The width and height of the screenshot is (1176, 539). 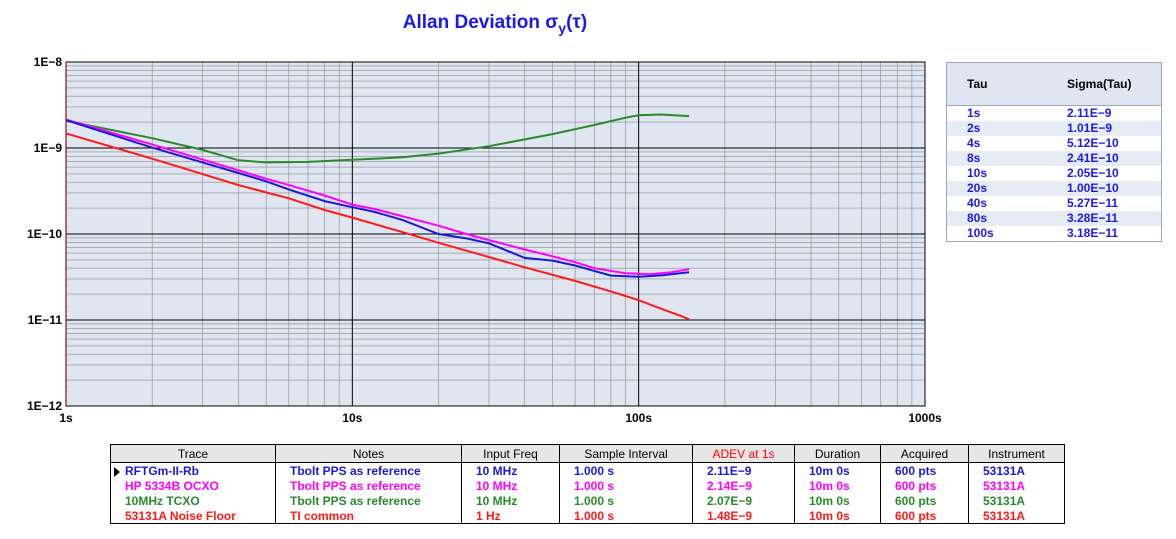 I want to click on chart-title: Allan Deviation σy(τ), so click(x=495, y=24).